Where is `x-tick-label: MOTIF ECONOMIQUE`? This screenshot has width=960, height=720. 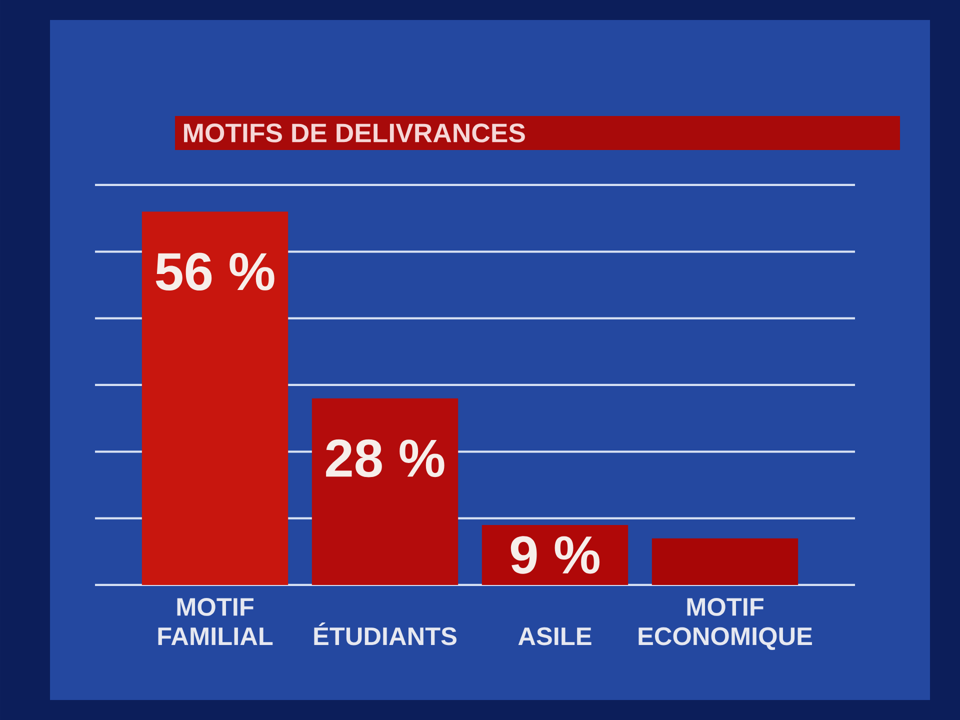
x-tick-label: MOTIF ECONOMIQUE is located at coordinates (725, 624).